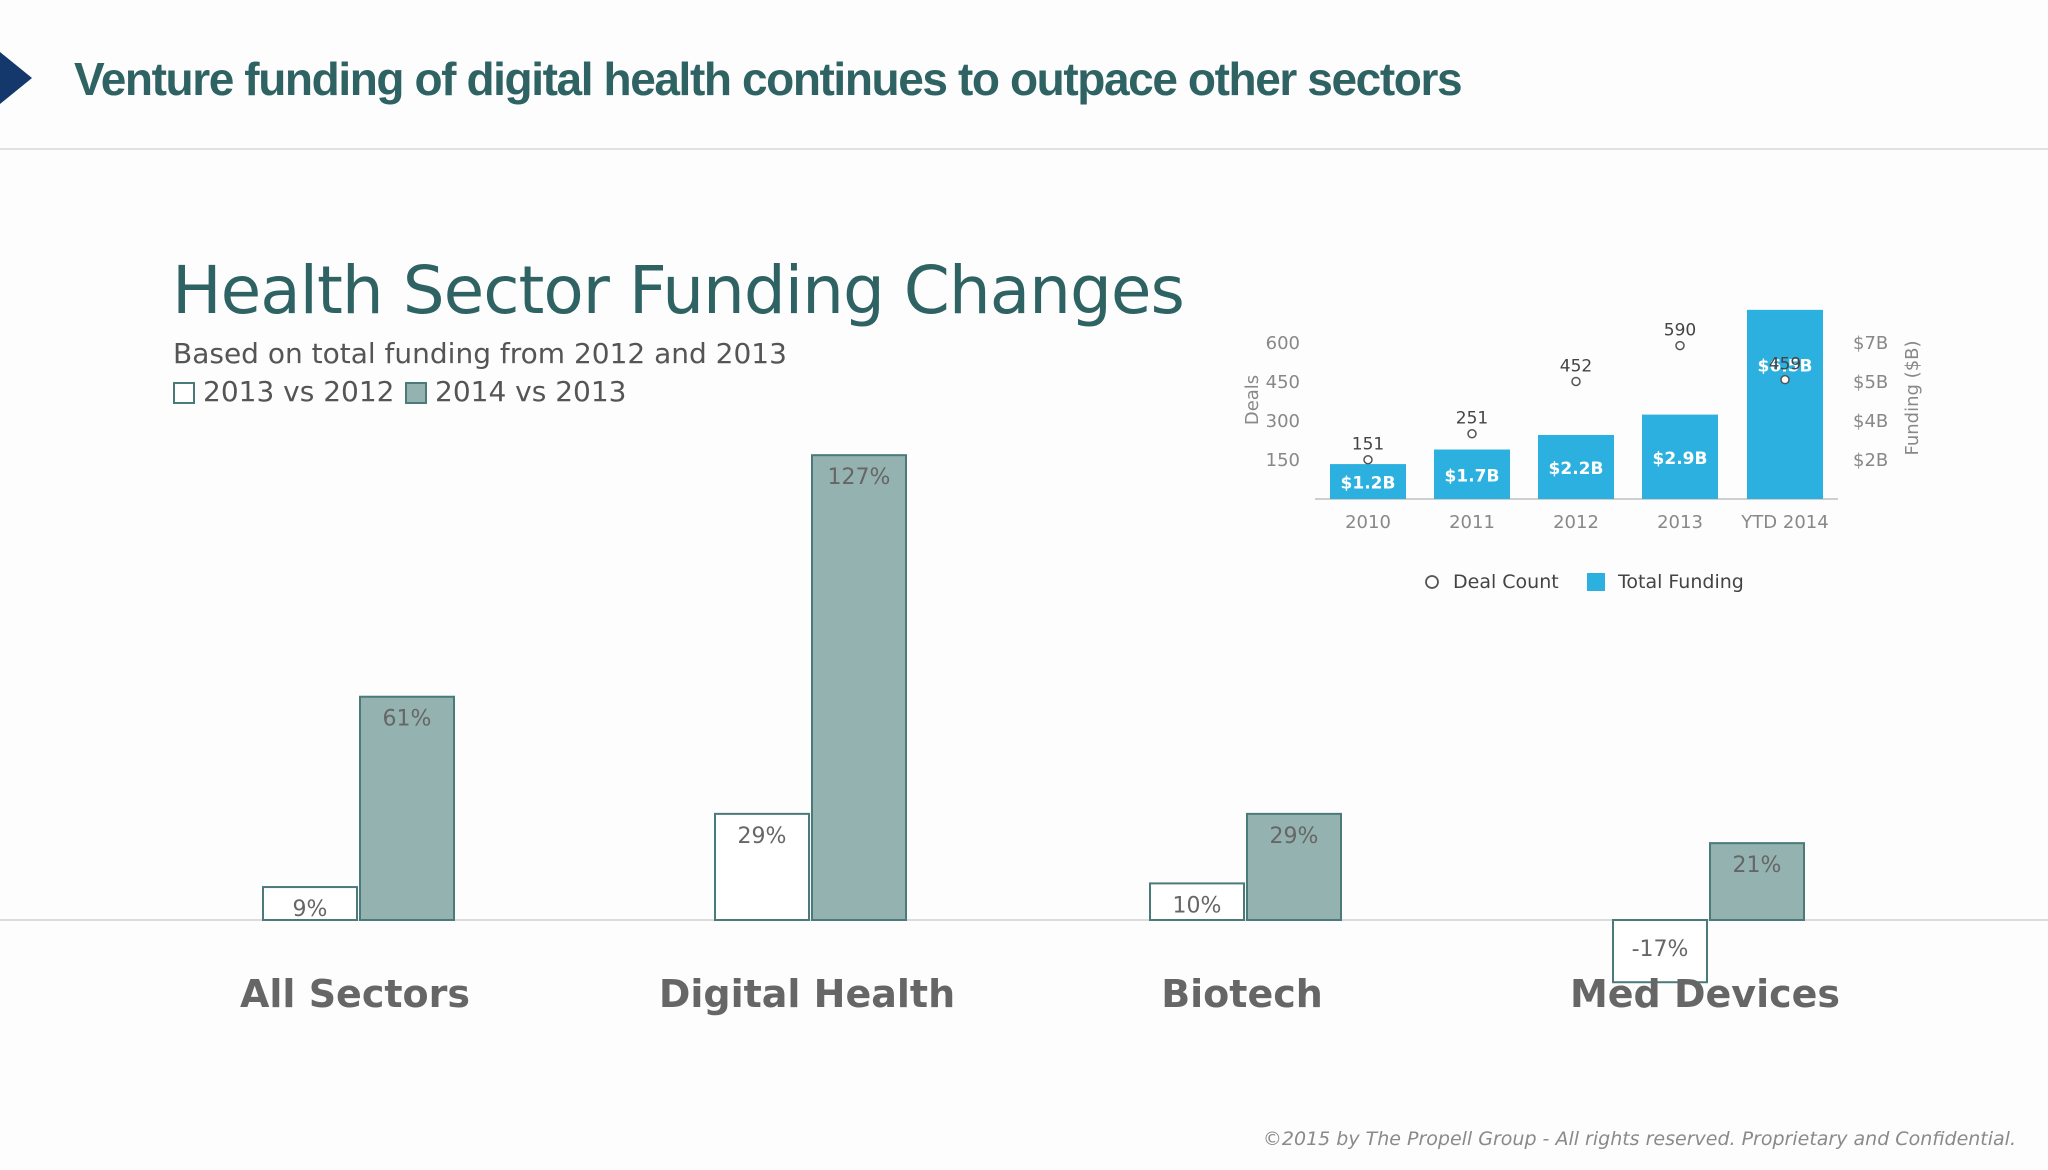  I want to click on legend-label: 2014 vs 2013, so click(531, 391).